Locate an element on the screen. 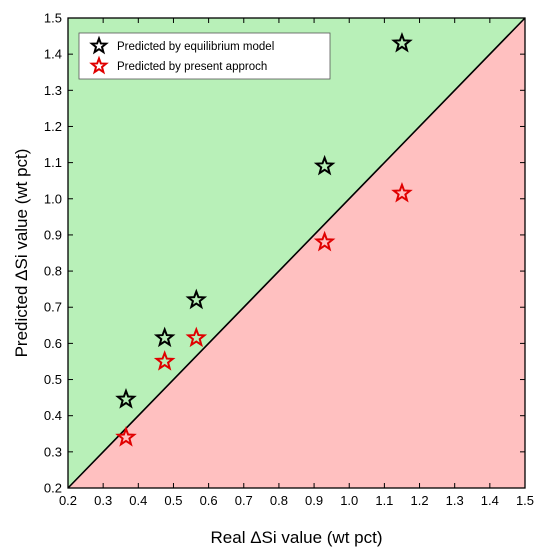 This screenshot has width=546, height=550. x-tick-label: 0.9 is located at coordinates (314, 500).